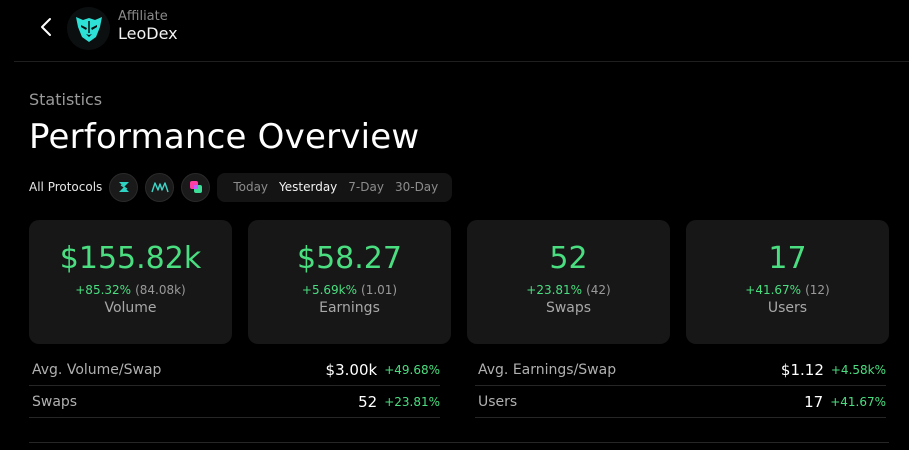 Image resolution: width=909 pixels, height=450 pixels. Describe the element at coordinates (66, 99) in the screenshot. I see `section-eyebrow: Statistics` at that location.